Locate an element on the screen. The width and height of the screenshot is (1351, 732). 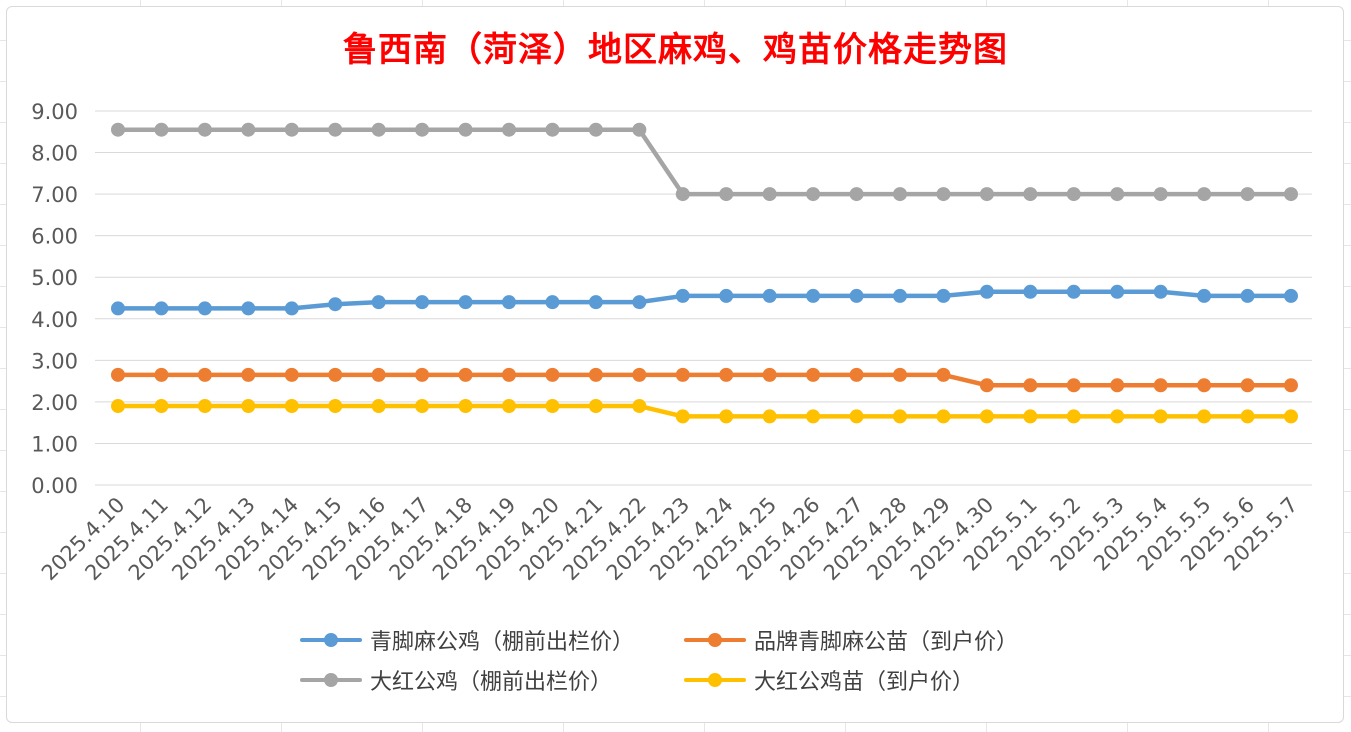
legend-item: 青脚麻公鸡（棚前出栏价） is located at coordinates (492, 640).